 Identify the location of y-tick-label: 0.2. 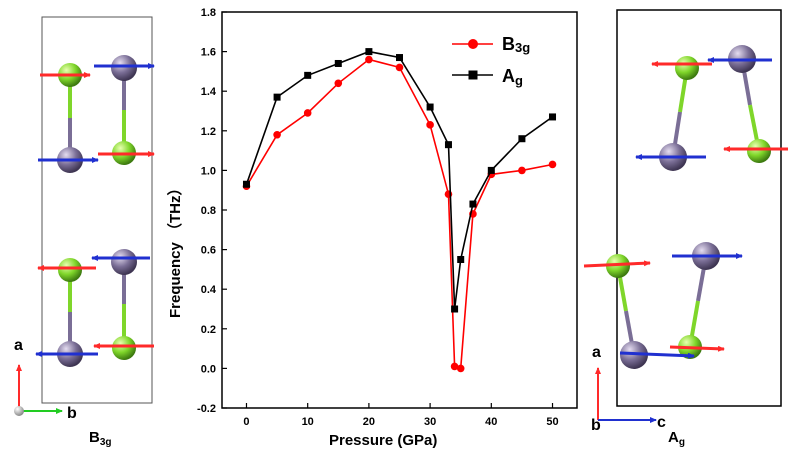
(208, 330).